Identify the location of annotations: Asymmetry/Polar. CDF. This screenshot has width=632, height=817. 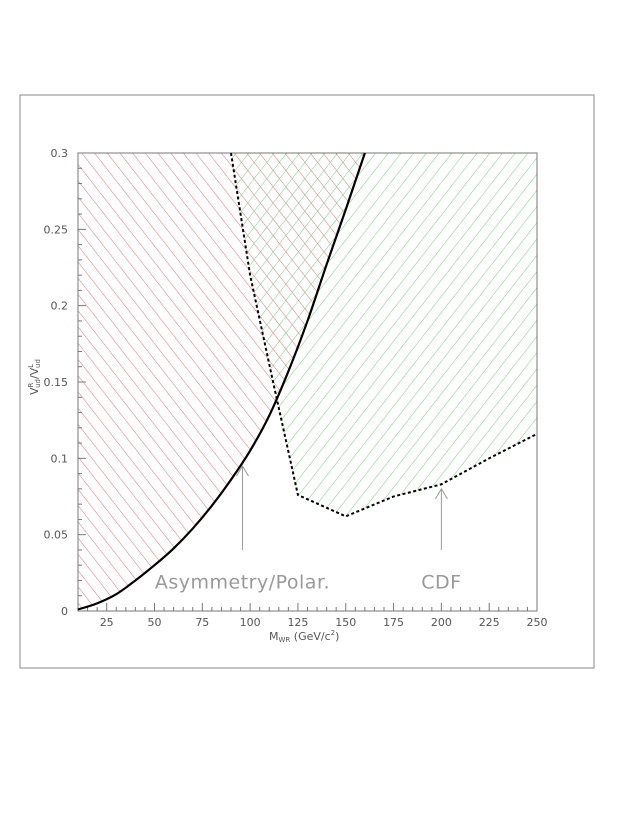
(308, 528).